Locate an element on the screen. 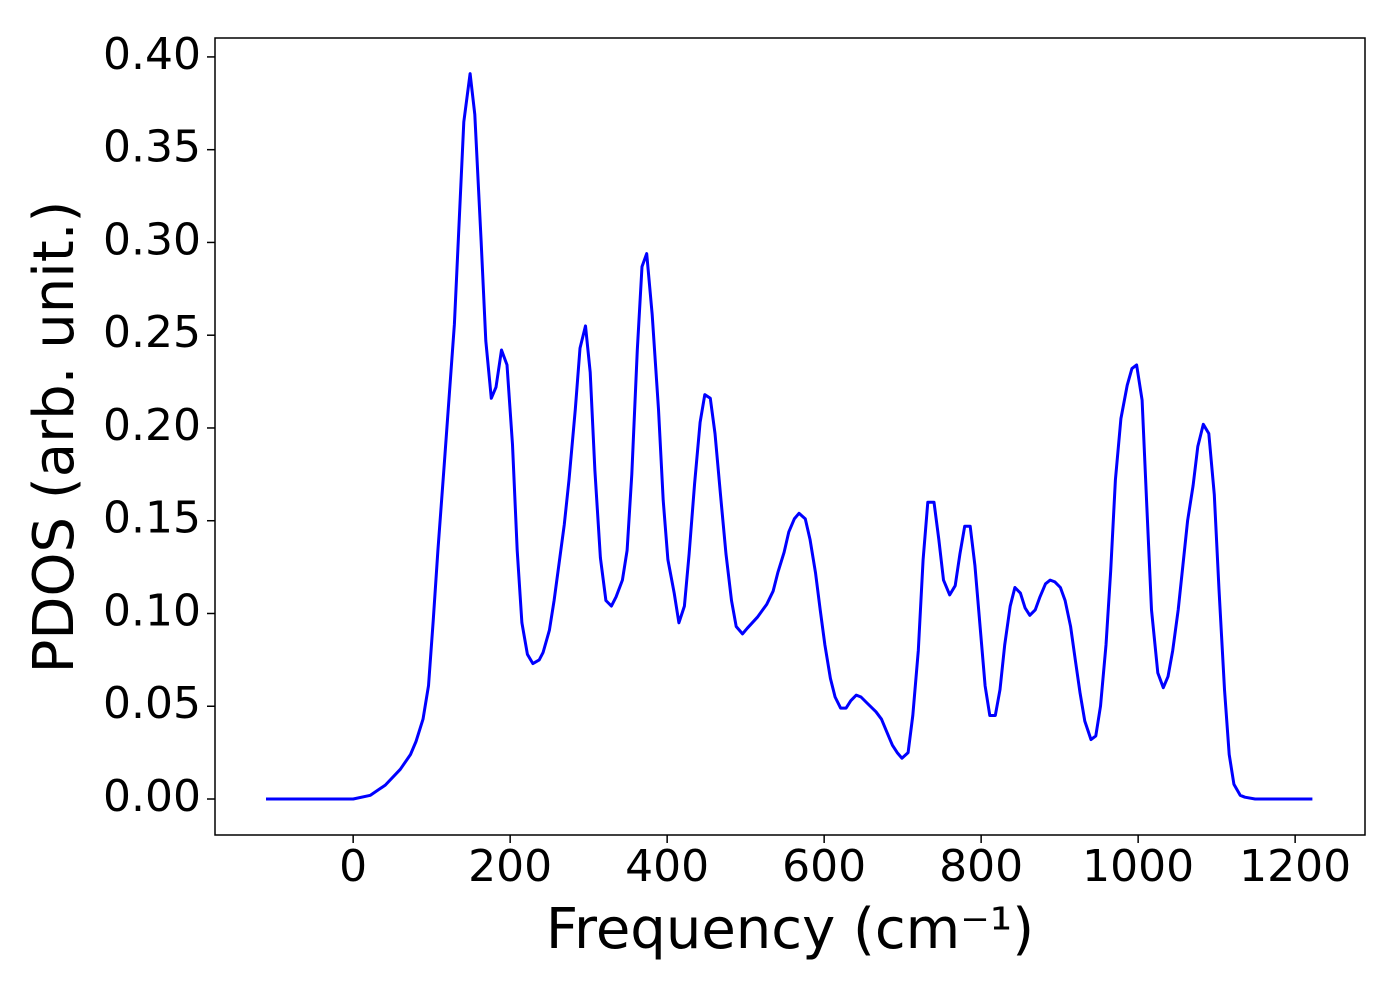 This screenshot has height=1000, width=1400. x-tick-label: 800 is located at coordinates (981, 866).